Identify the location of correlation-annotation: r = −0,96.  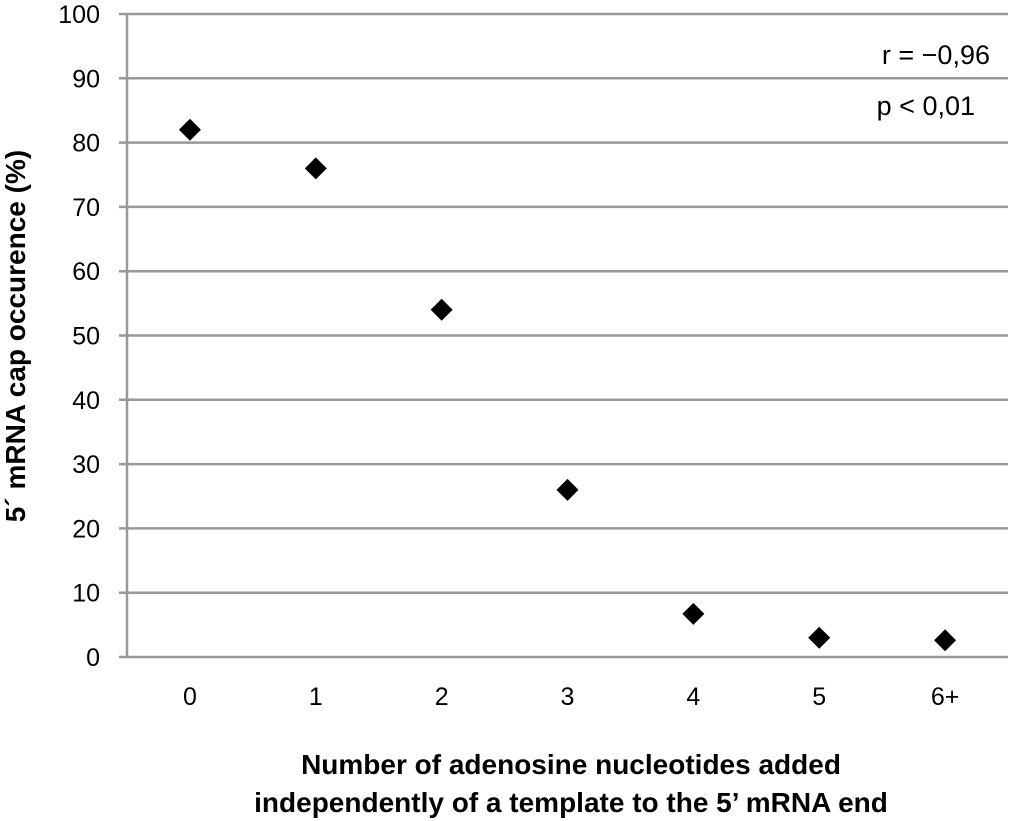
(936, 55).